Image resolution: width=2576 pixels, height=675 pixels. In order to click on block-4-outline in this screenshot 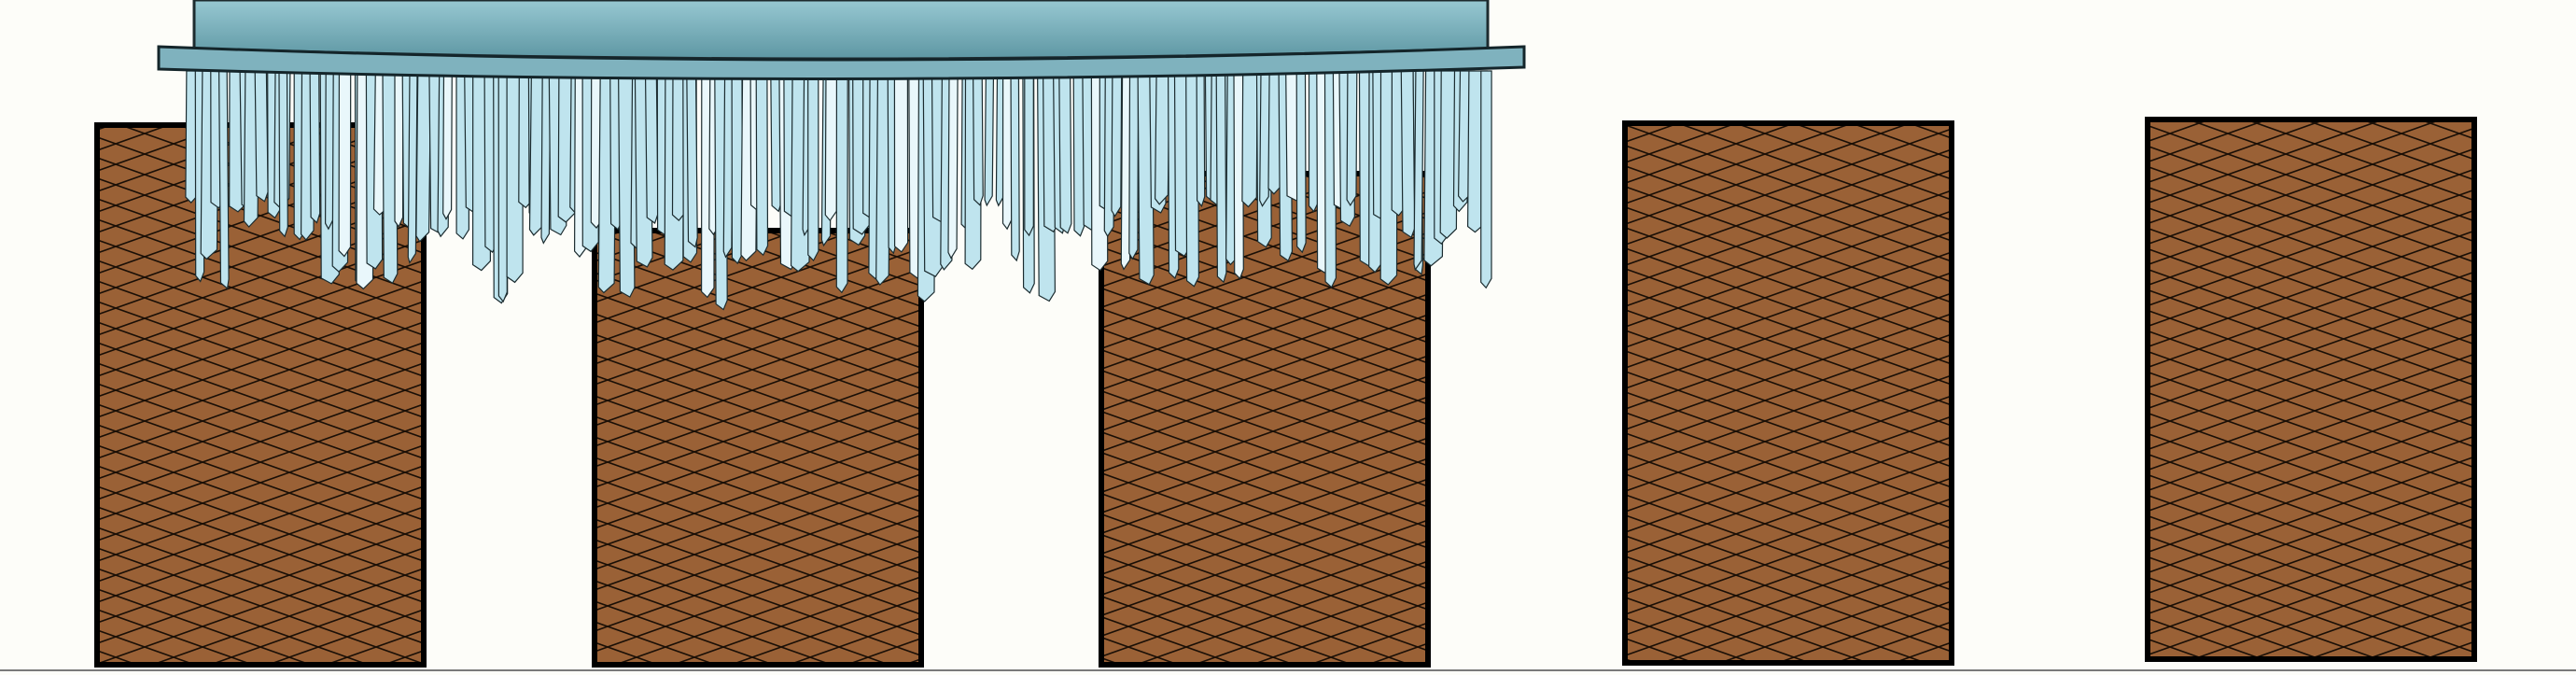, I will do `click(1788, 393)`.